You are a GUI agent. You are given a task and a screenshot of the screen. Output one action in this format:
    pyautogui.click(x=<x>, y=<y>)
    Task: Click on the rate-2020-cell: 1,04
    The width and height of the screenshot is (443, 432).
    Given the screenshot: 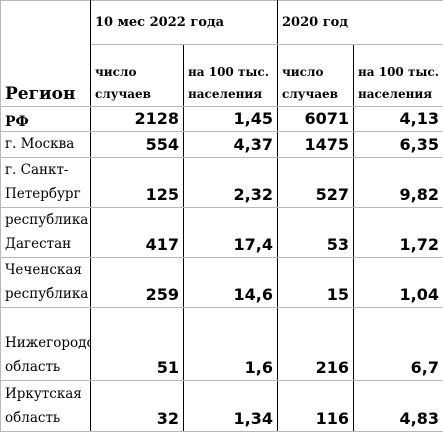 What is the action you would take?
    pyautogui.click(x=398, y=283)
    